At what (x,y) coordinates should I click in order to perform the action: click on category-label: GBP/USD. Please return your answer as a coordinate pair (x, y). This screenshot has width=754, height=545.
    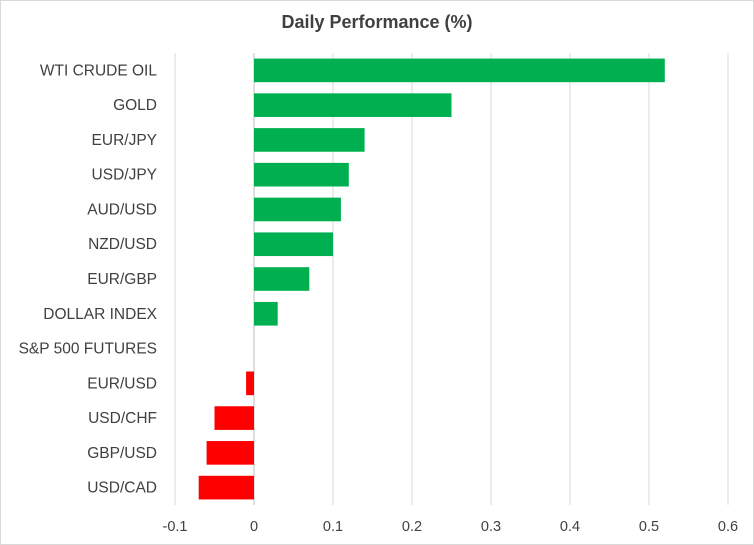
    Looking at the image, I should click on (122, 453).